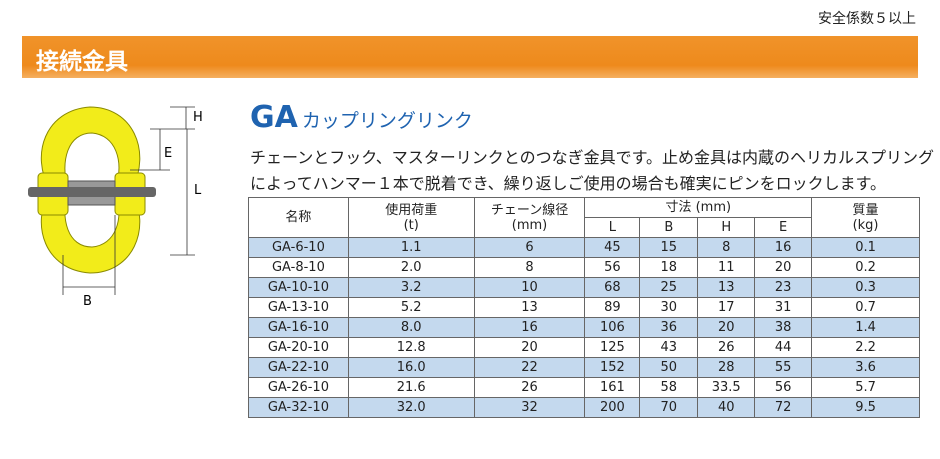  Describe the element at coordinates (87, 301) in the screenshot. I see `label-b: B` at that location.